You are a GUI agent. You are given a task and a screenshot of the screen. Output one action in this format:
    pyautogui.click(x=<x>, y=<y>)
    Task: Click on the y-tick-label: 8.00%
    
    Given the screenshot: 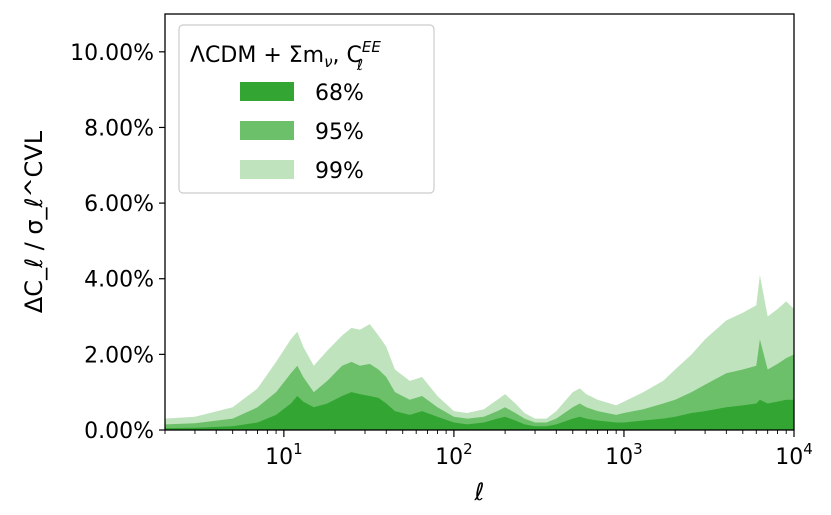 What is the action you would take?
    pyautogui.click(x=119, y=128)
    